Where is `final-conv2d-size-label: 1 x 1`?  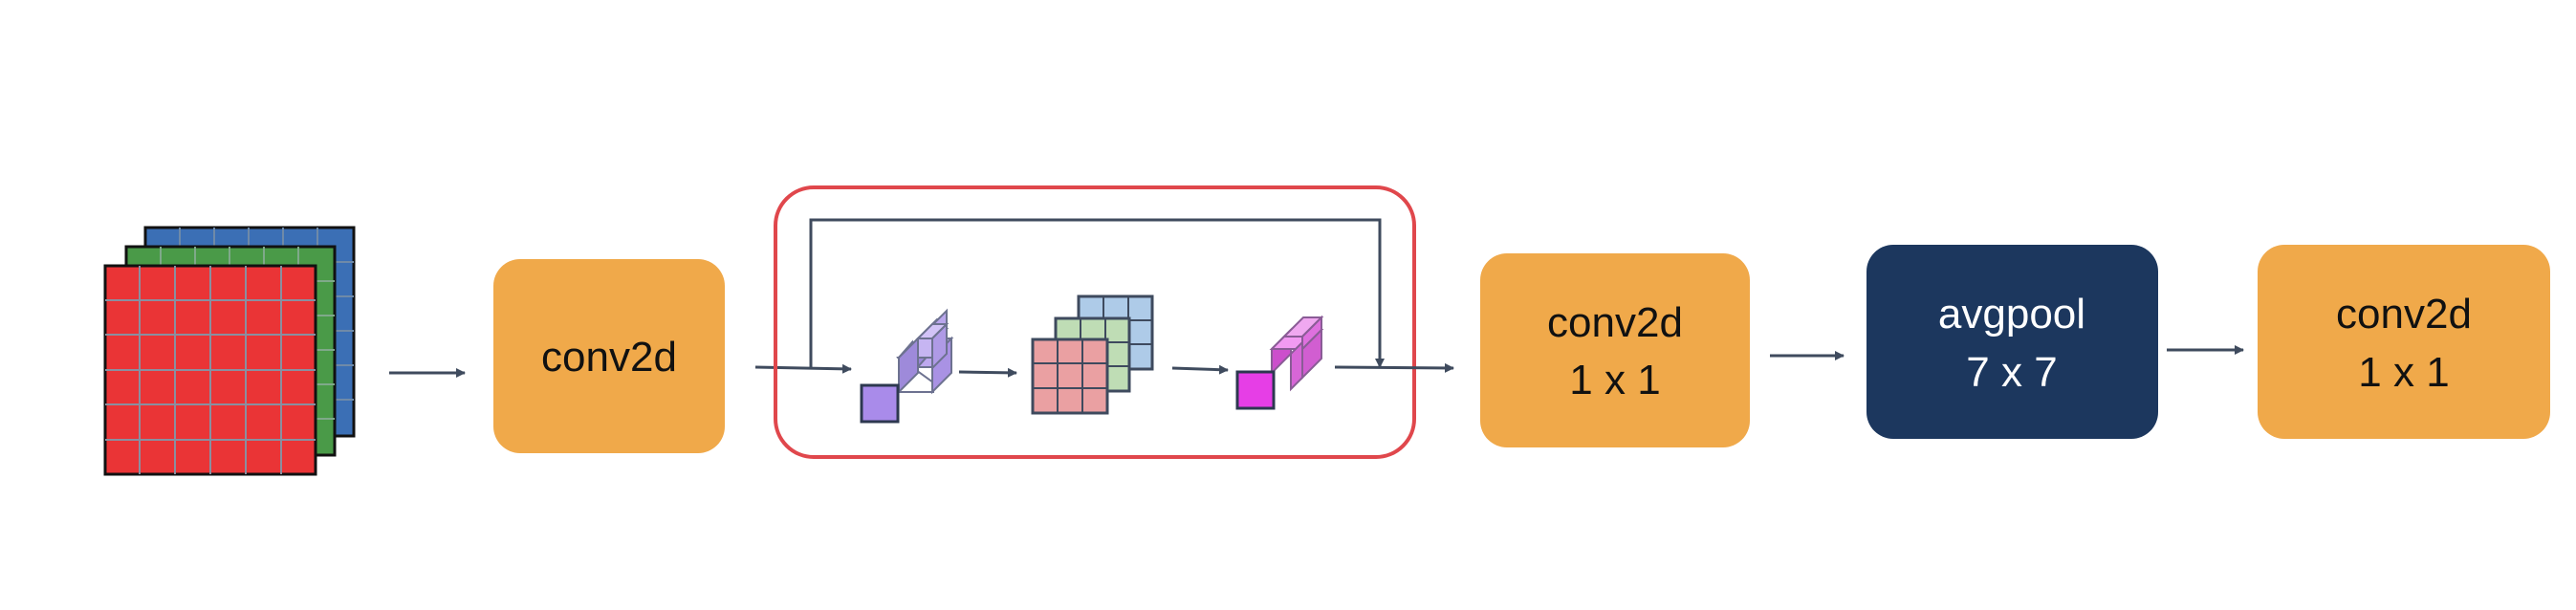 final-conv2d-size-label: 1 x 1 is located at coordinates (2403, 372).